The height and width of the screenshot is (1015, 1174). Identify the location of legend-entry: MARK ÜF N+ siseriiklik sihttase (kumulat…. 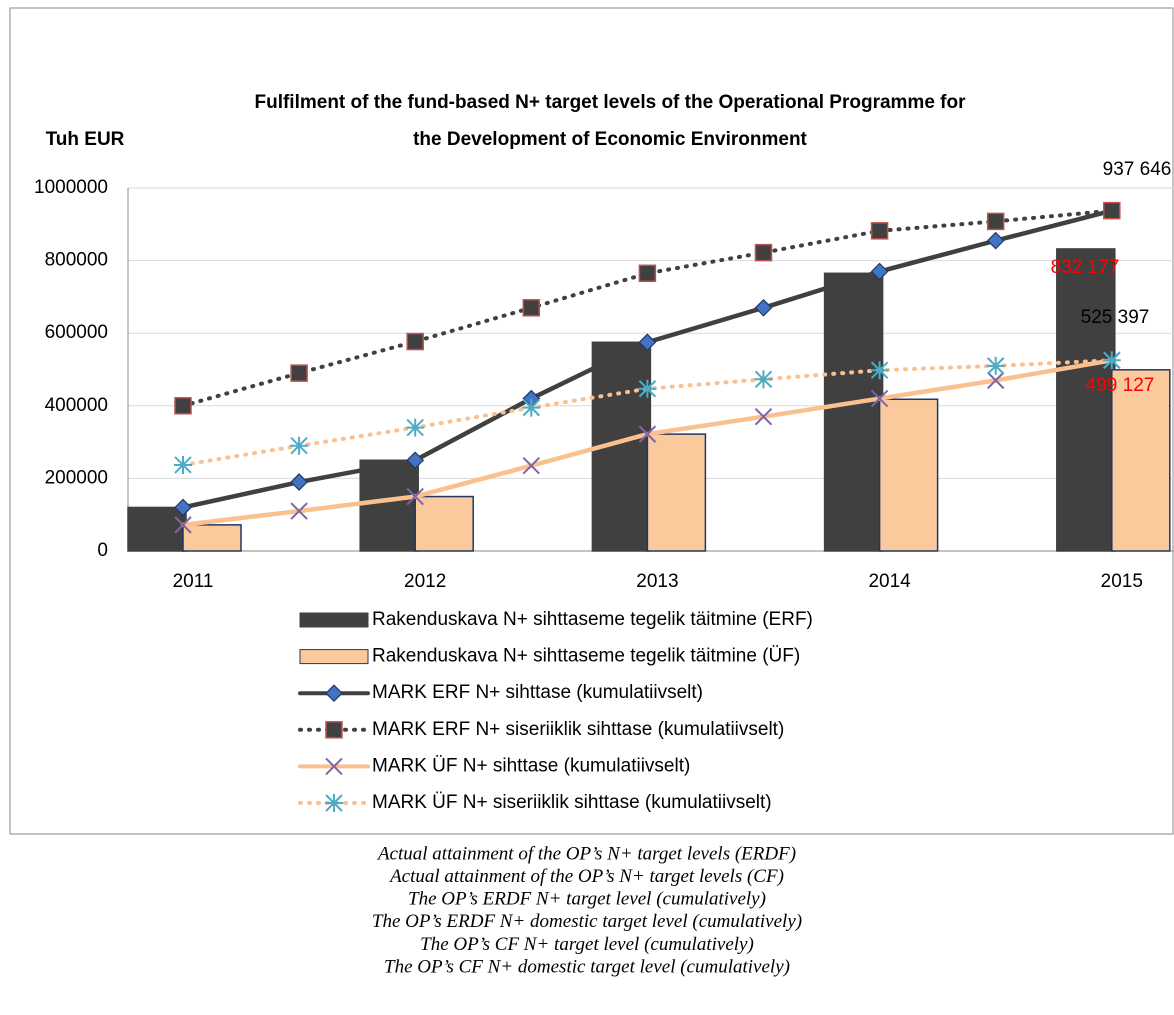
(535, 802).